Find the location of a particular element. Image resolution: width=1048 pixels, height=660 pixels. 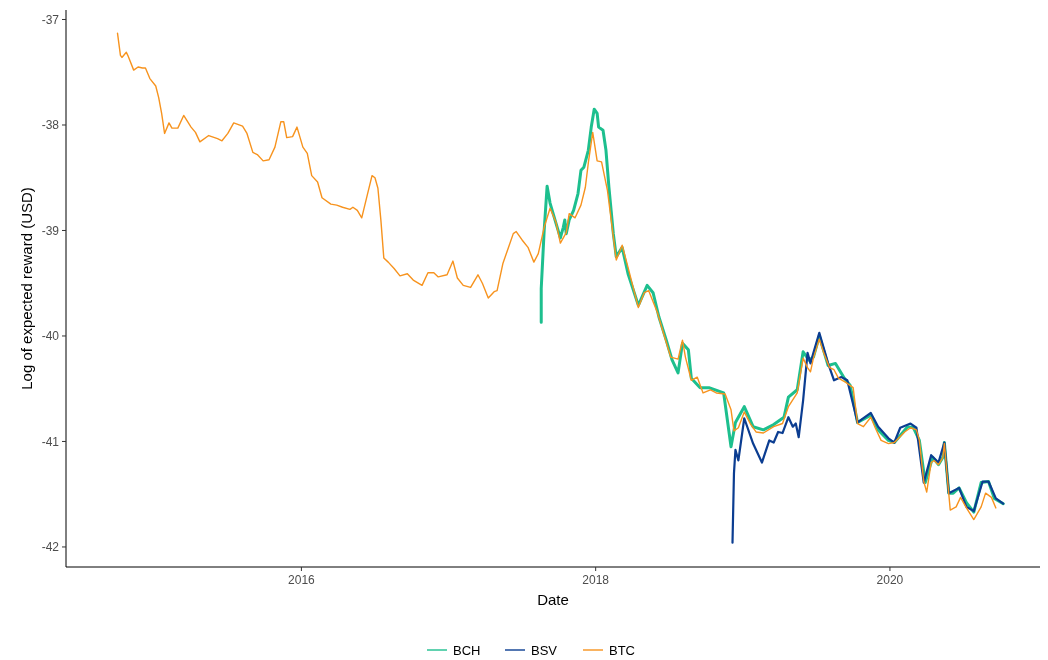

y-tick-label: -39 is located at coordinates (50, 230).